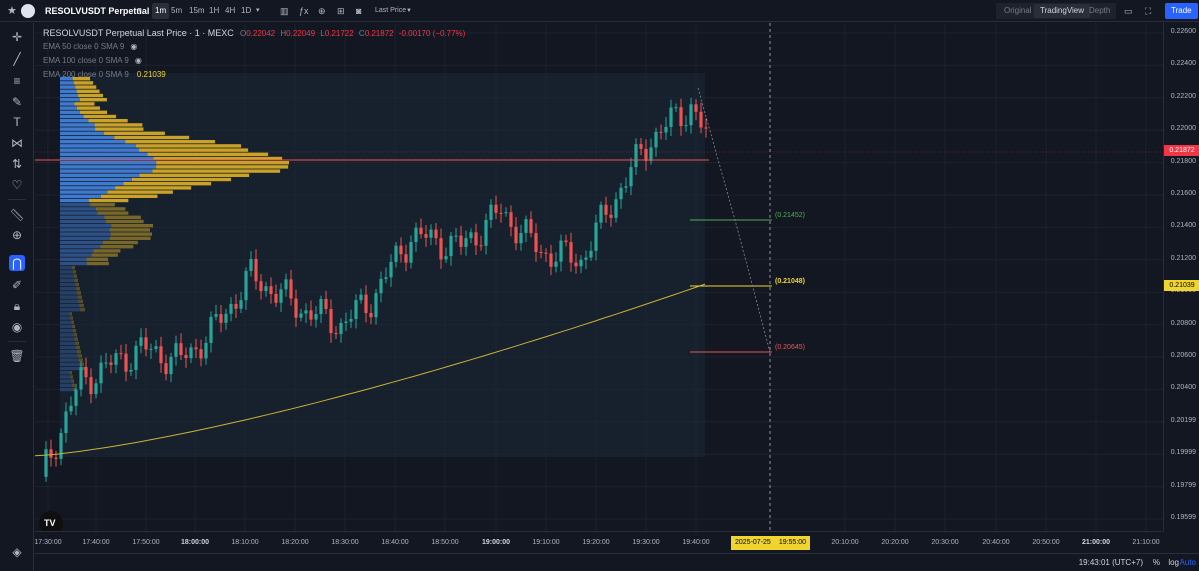 Image resolution: width=1199 pixels, height=571 pixels. Describe the element at coordinates (1181, 11) in the screenshot. I see `trade-button: Trade` at that location.